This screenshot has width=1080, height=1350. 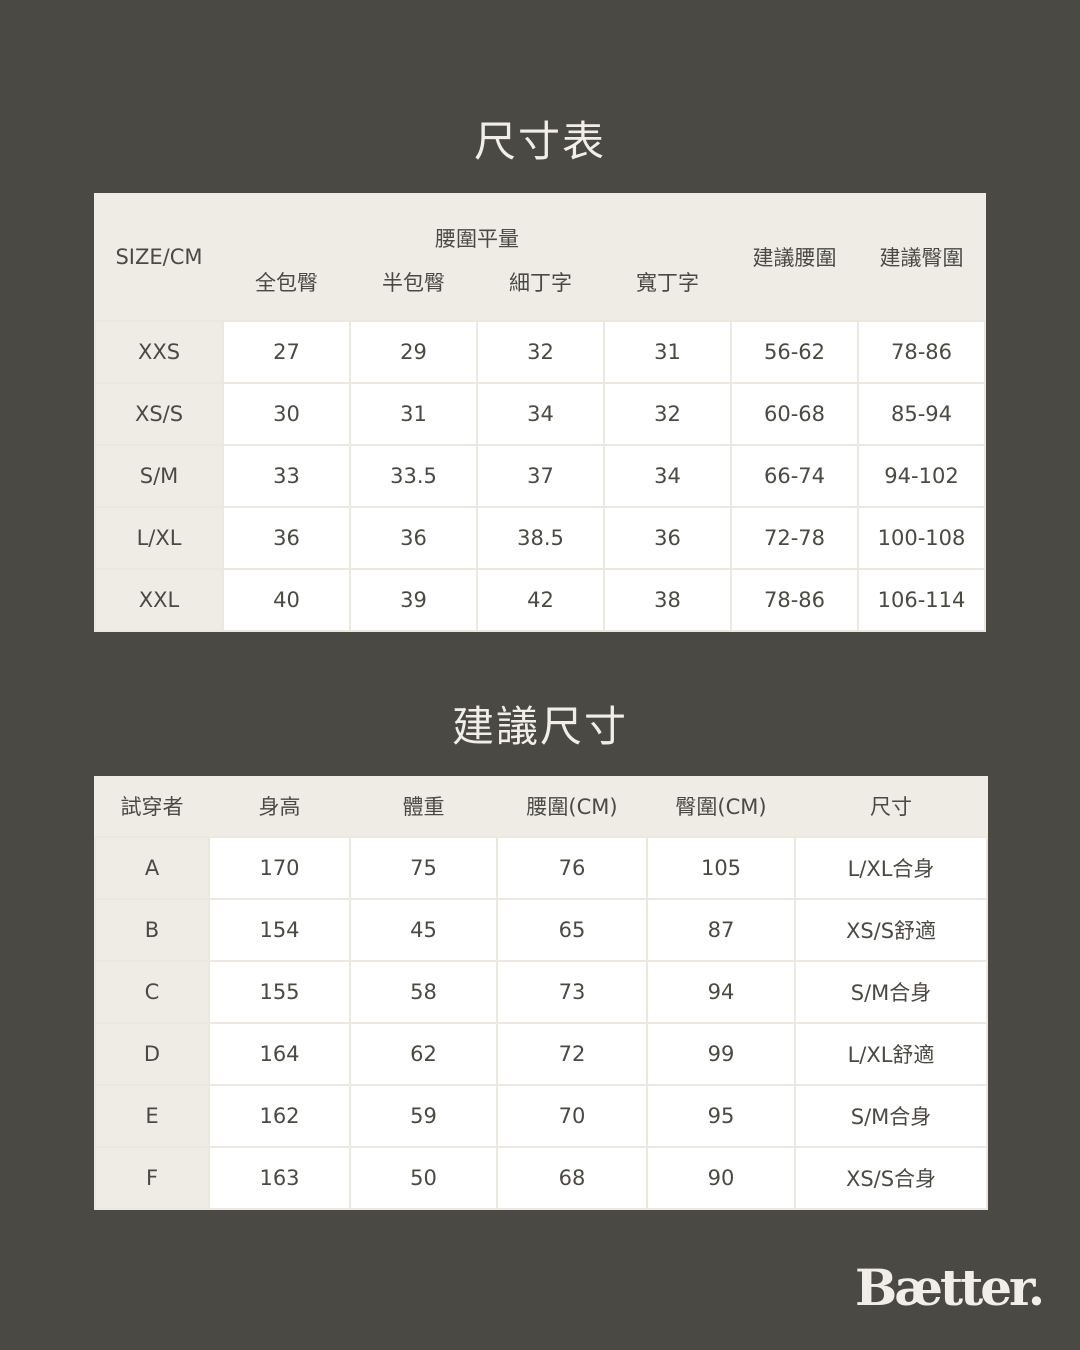 I want to click on table-cell: 164, so click(x=279, y=1054).